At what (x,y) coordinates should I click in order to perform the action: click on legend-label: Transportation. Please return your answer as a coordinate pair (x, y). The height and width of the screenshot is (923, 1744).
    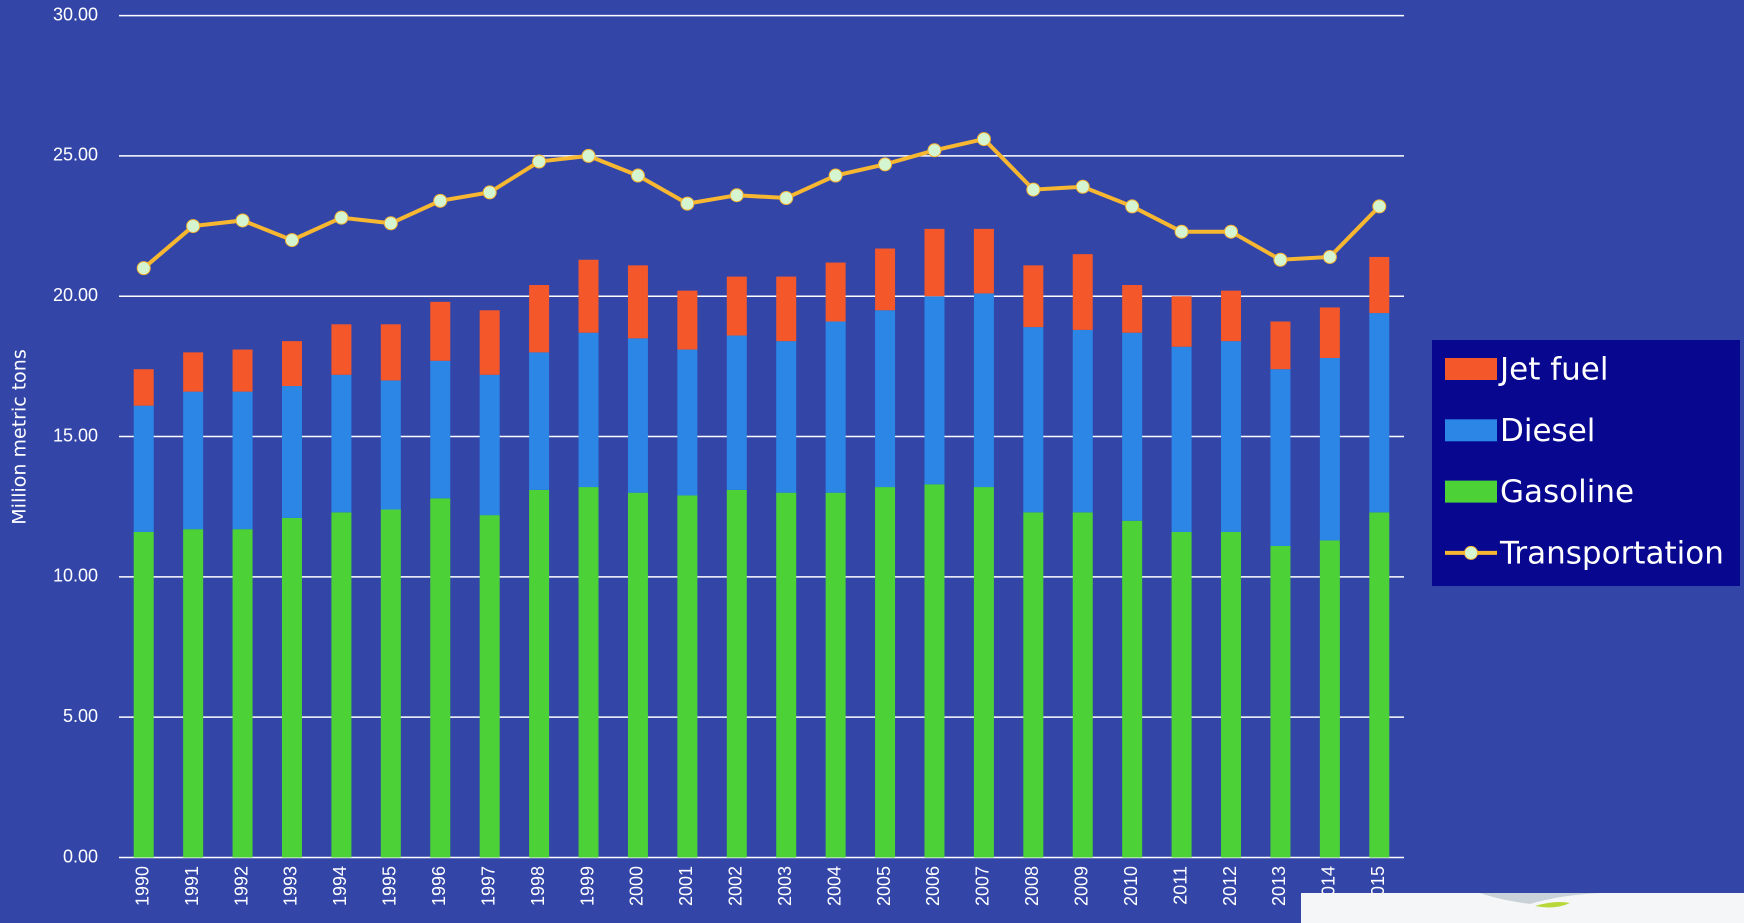
    Looking at the image, I should click on (1611, 553).